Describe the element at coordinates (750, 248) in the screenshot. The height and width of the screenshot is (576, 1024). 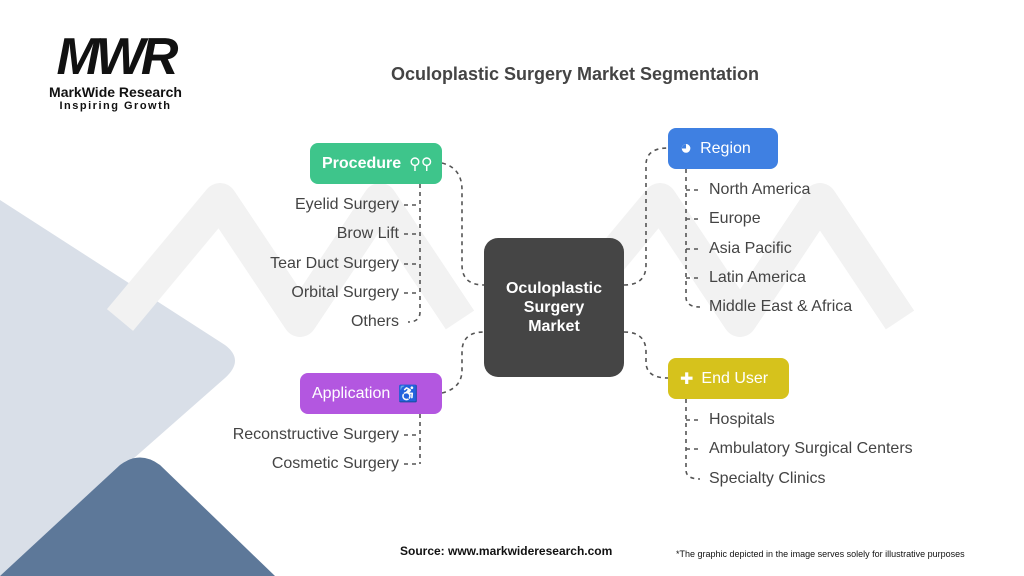
I see `list-item: Asia Pacific` at that location.